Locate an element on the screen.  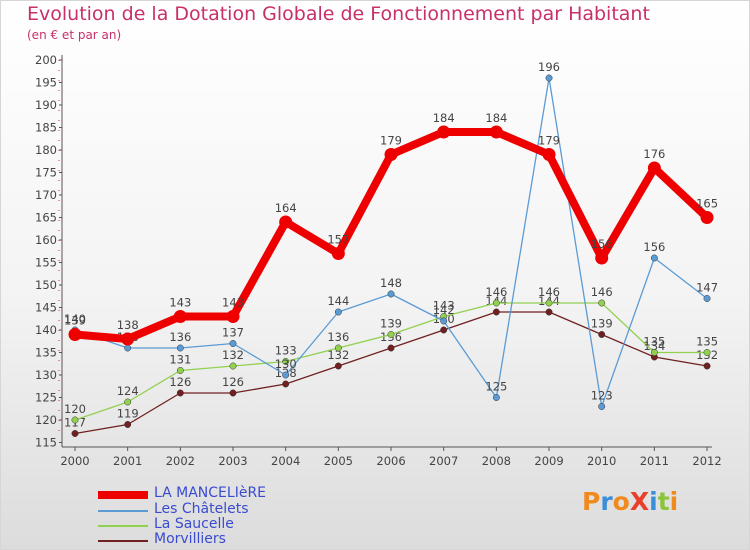
y-tick-label: 150 is located at coordinates (46, 285).